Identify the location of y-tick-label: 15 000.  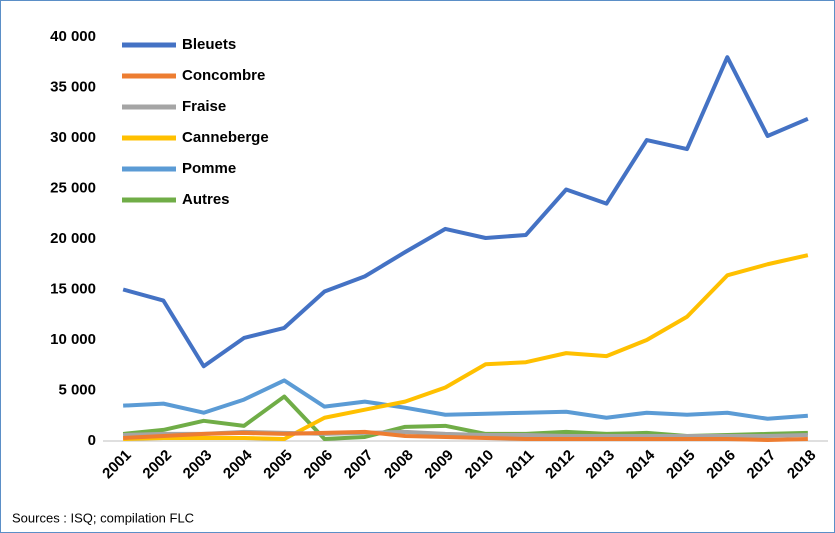
(73, 288).